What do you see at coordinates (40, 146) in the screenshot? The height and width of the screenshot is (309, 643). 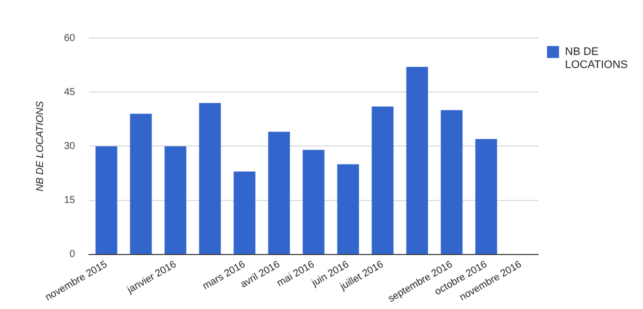 I see `y-axis-title: NB DE LOCATIONS` at bounding box center [40, 146].